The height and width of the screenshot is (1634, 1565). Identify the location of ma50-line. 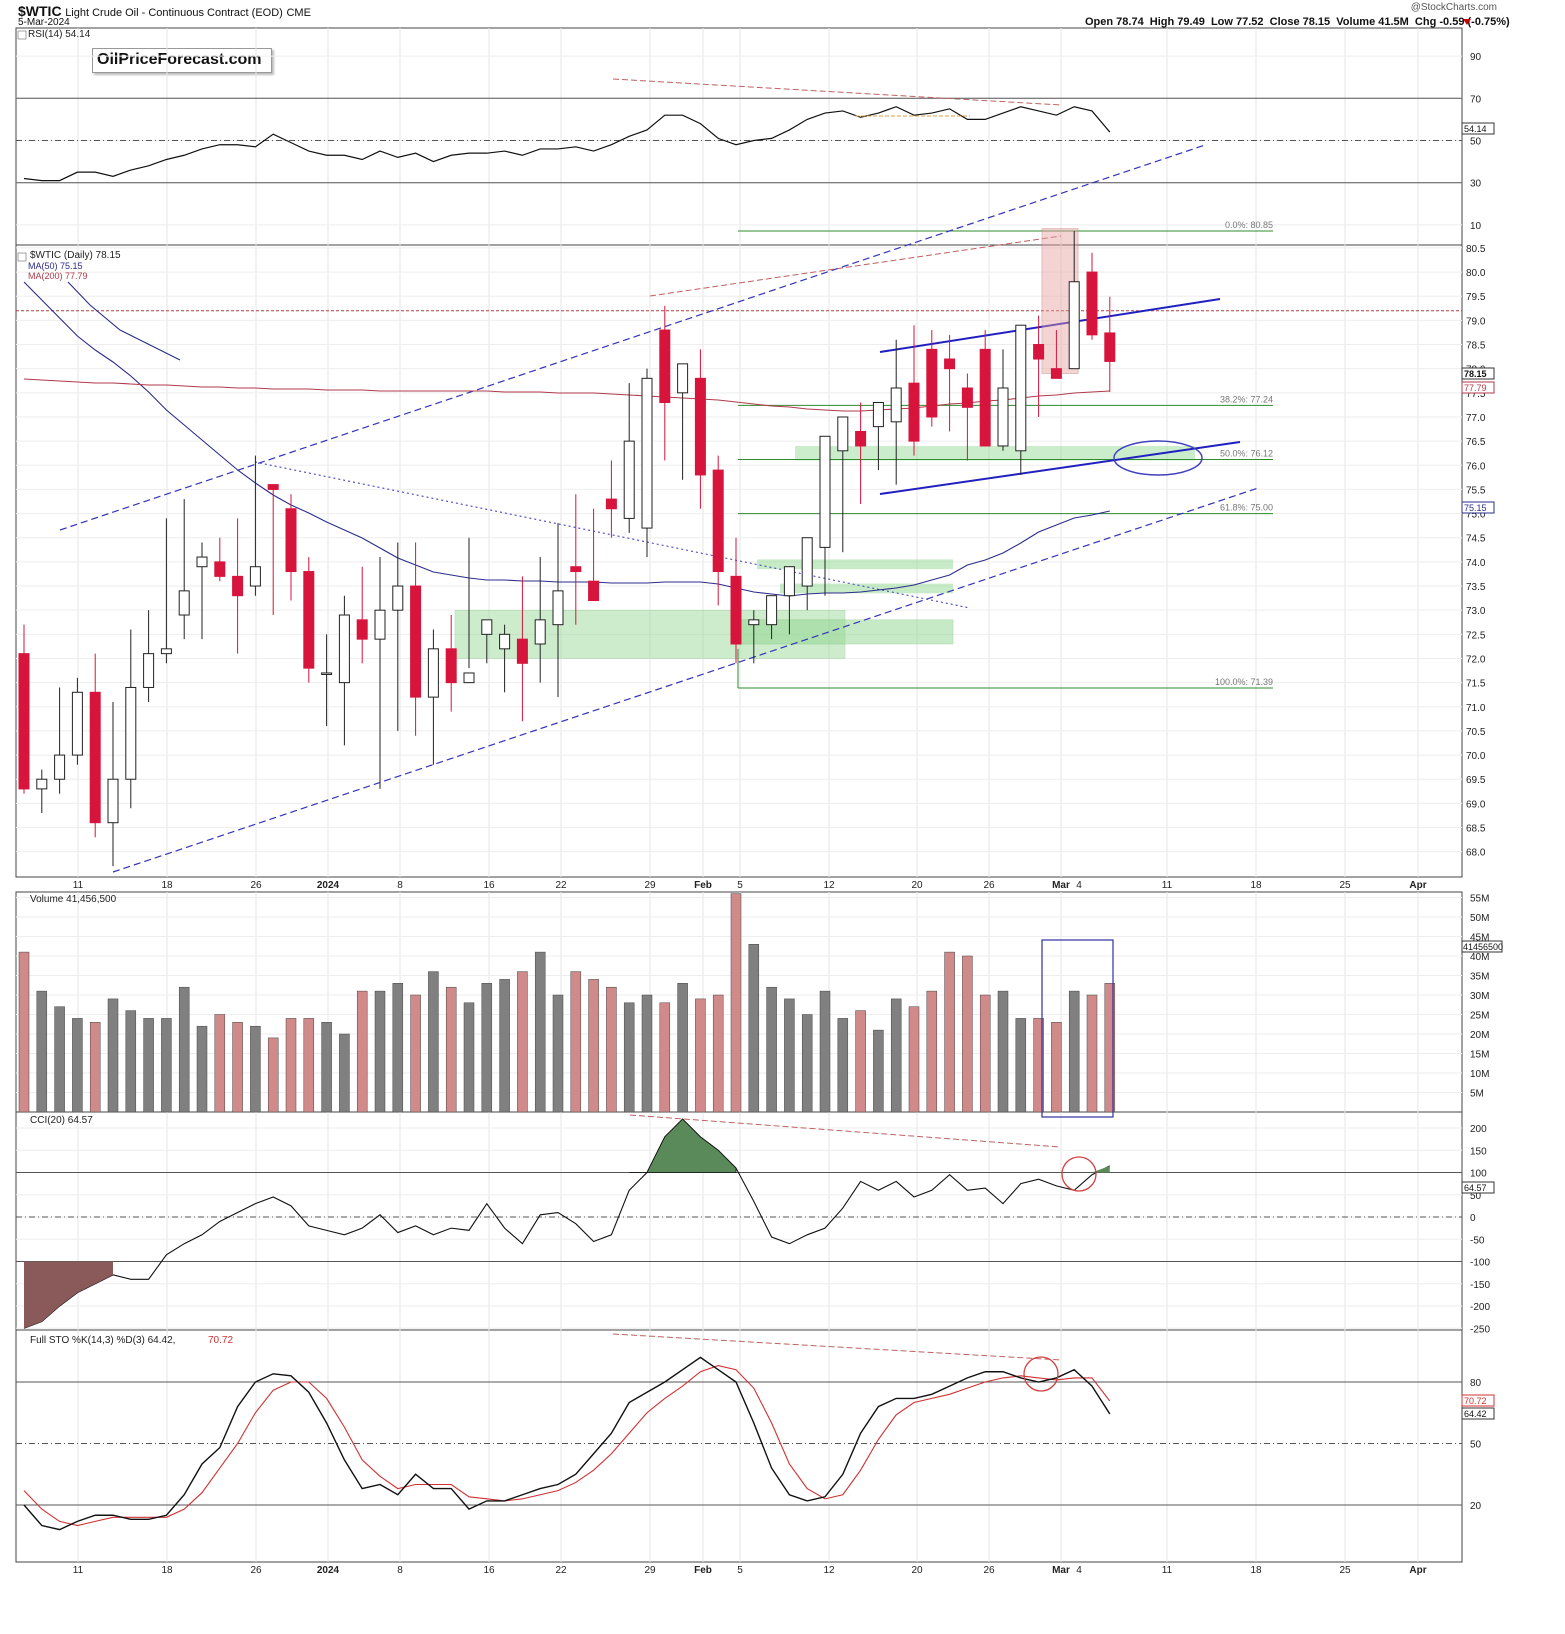
(124, 321).